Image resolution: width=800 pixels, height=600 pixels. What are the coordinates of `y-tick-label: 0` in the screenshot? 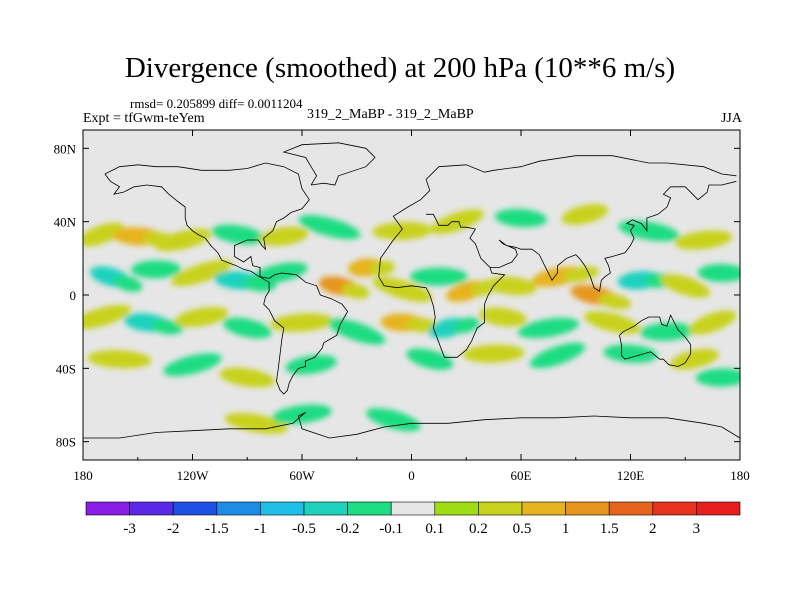 It's located at (73, 295).